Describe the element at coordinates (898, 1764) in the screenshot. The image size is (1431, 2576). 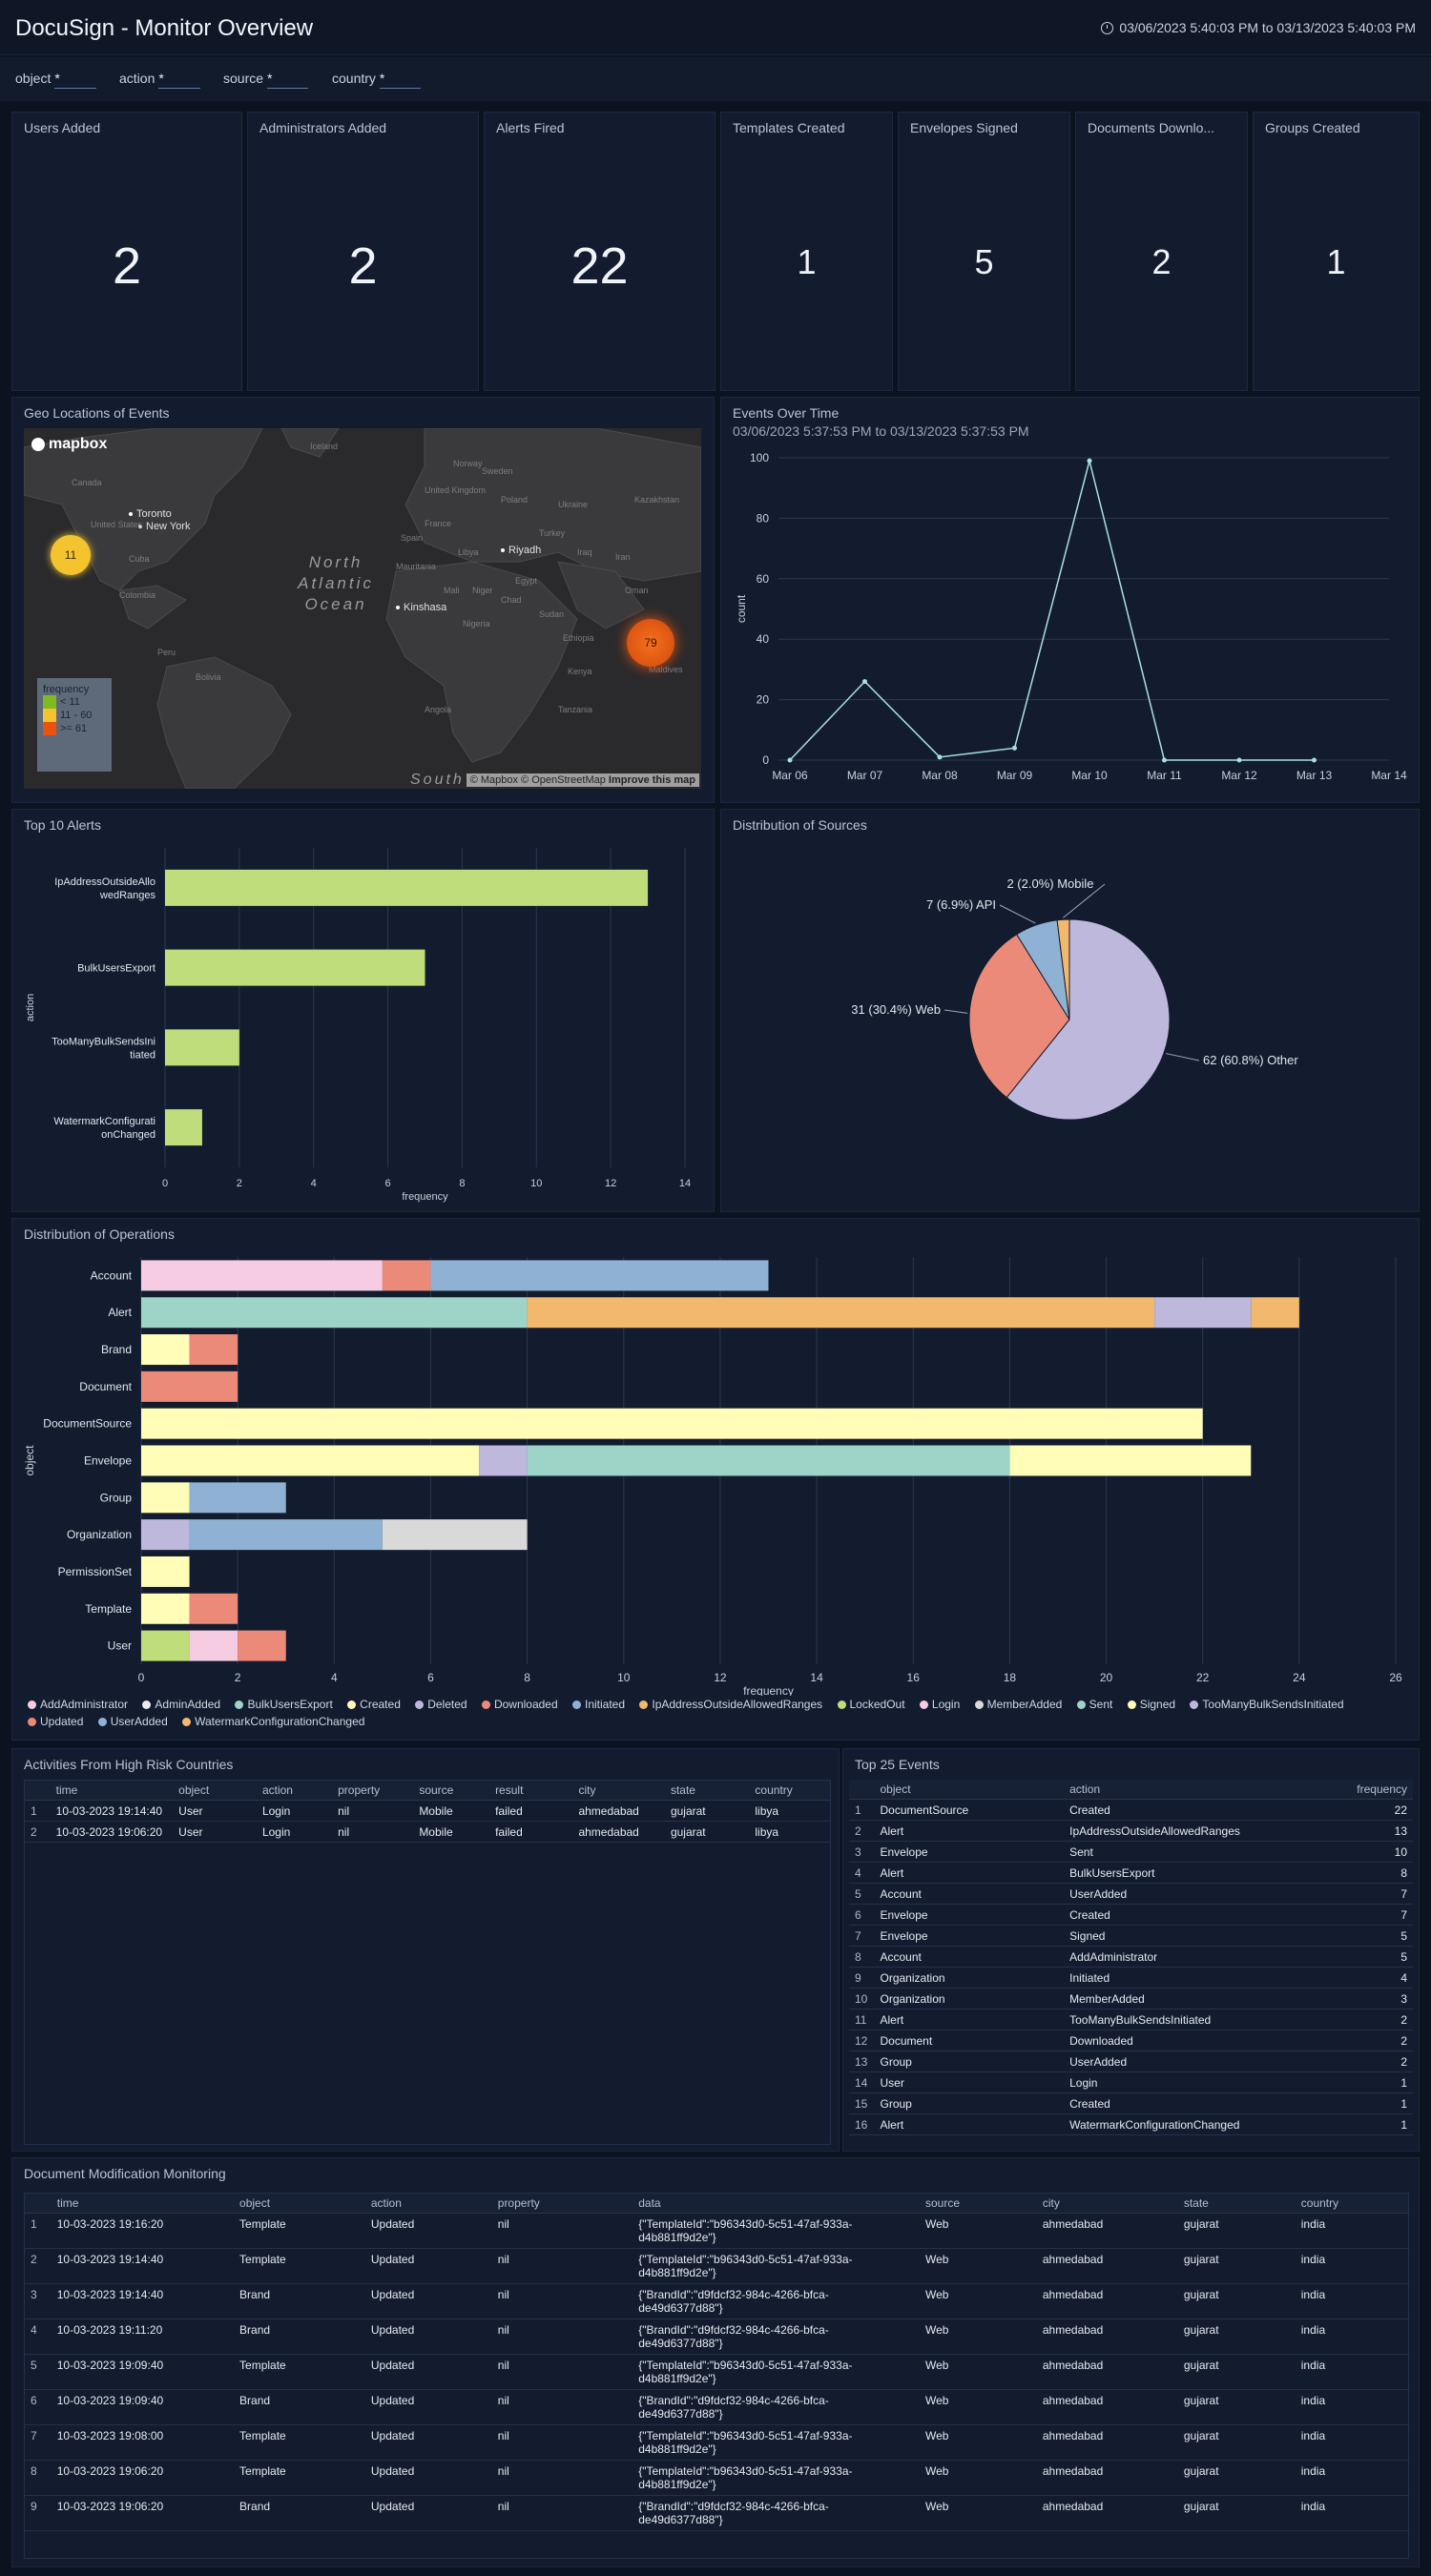
I see `panel-title: Top 25 Events` at that location.